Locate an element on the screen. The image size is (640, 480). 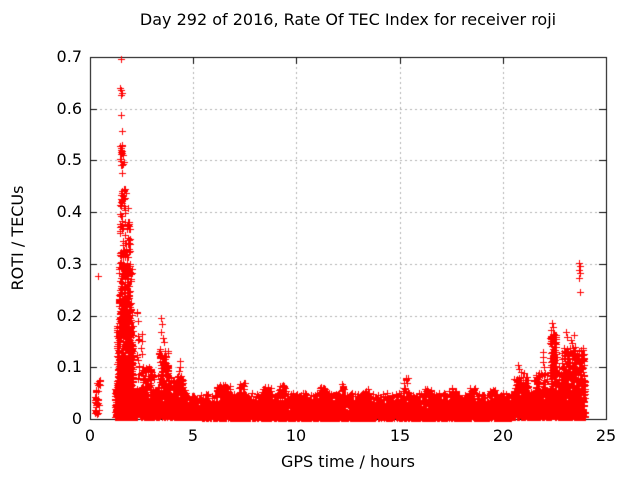
x-tick-label: 25 is located at coordinates (606, 435).